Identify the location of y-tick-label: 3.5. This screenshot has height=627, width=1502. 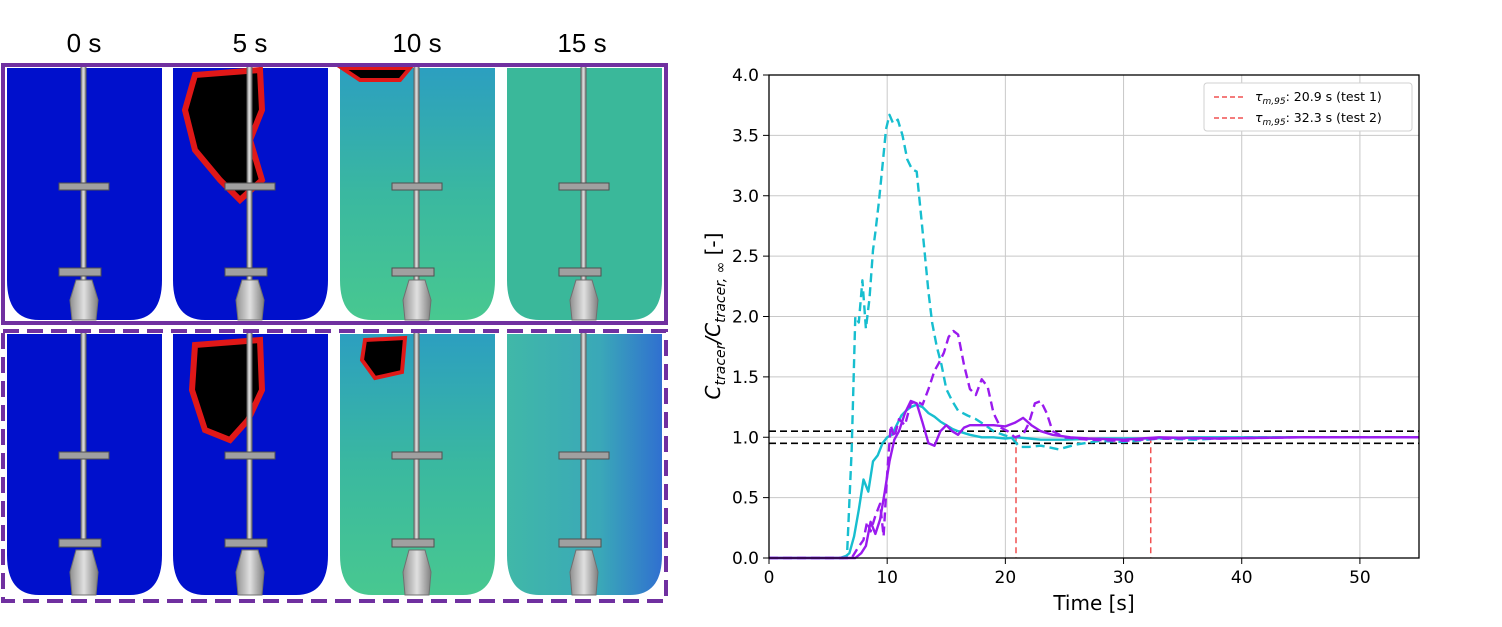
(745, 136).